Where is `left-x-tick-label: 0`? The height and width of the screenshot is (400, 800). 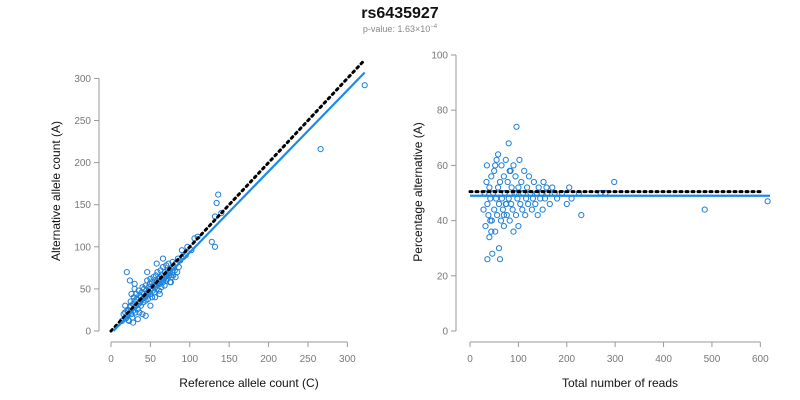
left-x-tick-label: 0 is located at coordinates (111, 359).